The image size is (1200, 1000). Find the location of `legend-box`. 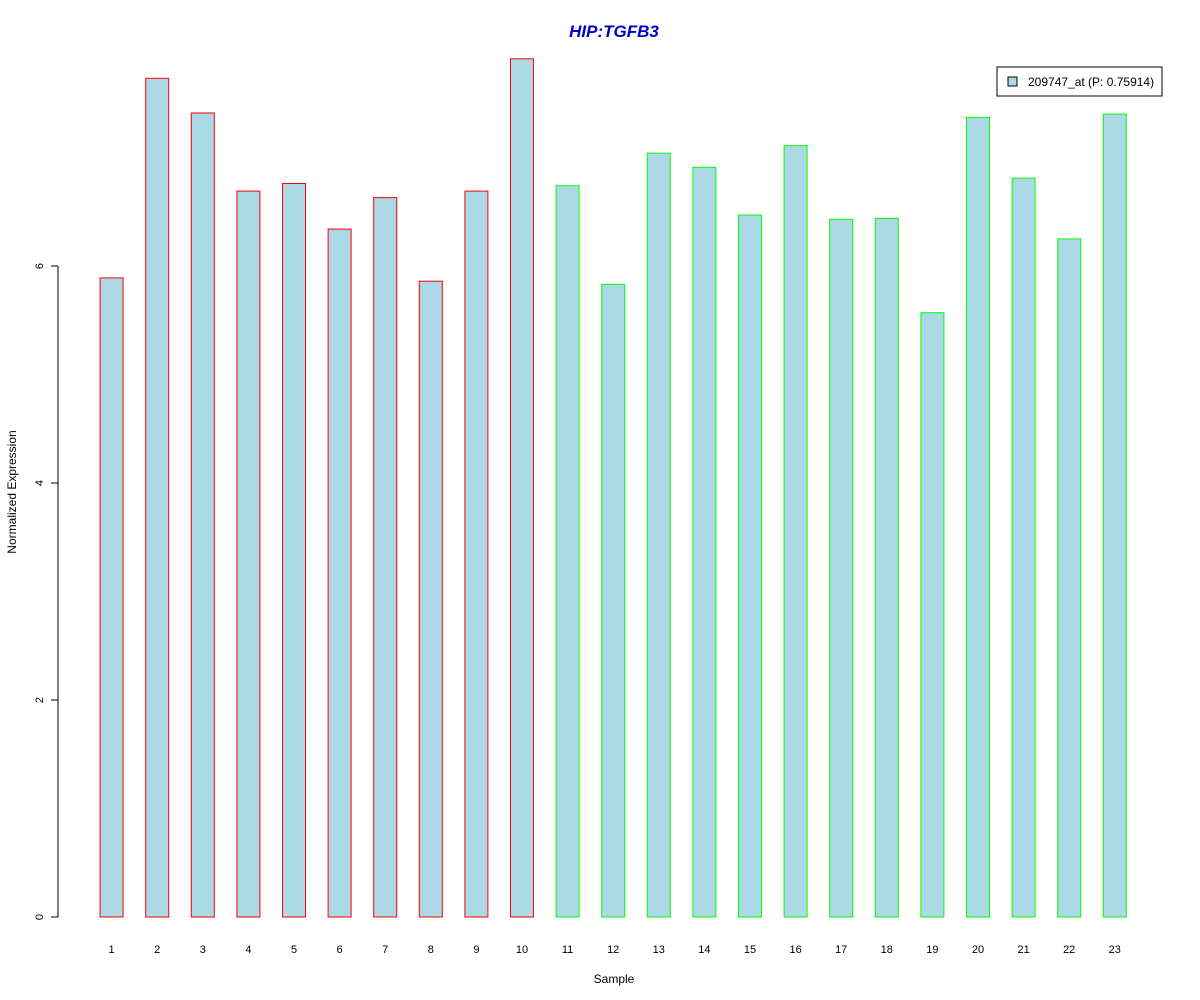

legend-box is located at coordinates (1079, 81).